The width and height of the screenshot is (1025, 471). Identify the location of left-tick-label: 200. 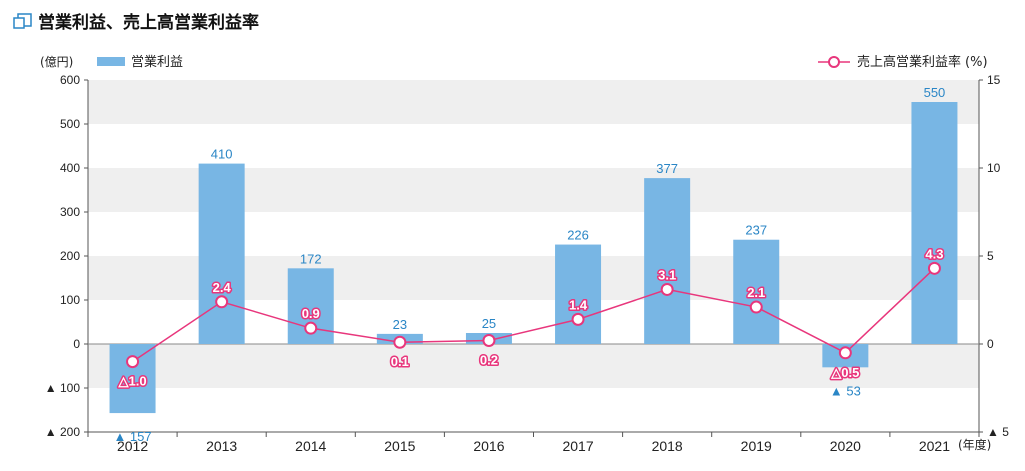
(70, 256).